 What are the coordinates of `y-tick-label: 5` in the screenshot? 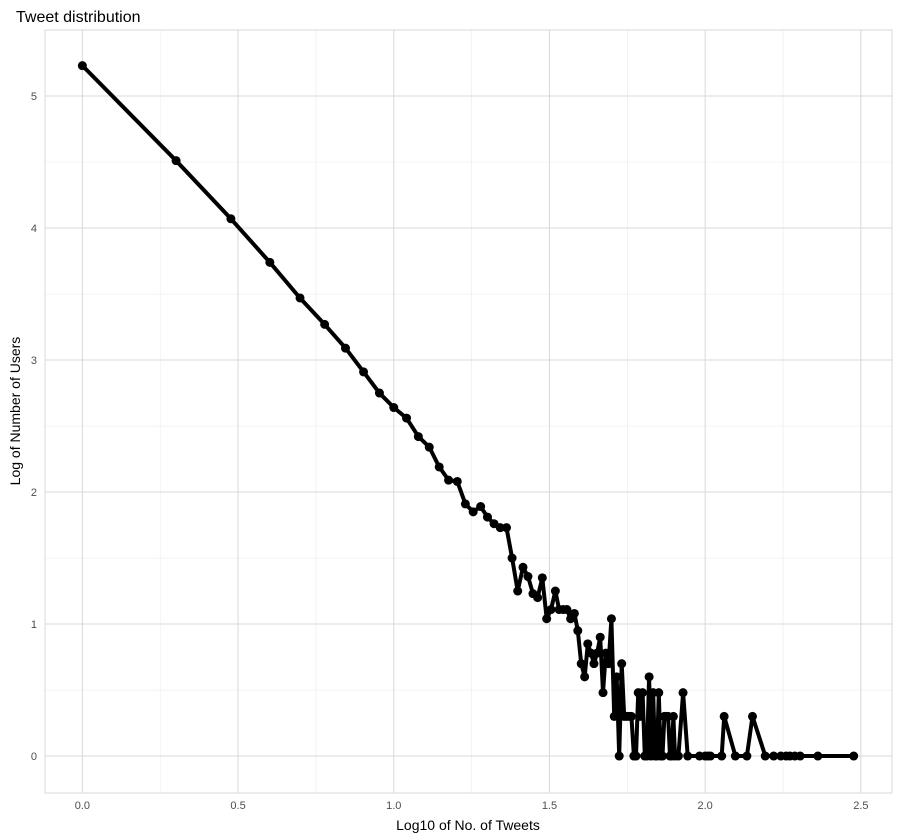 It's located at (34, 97).